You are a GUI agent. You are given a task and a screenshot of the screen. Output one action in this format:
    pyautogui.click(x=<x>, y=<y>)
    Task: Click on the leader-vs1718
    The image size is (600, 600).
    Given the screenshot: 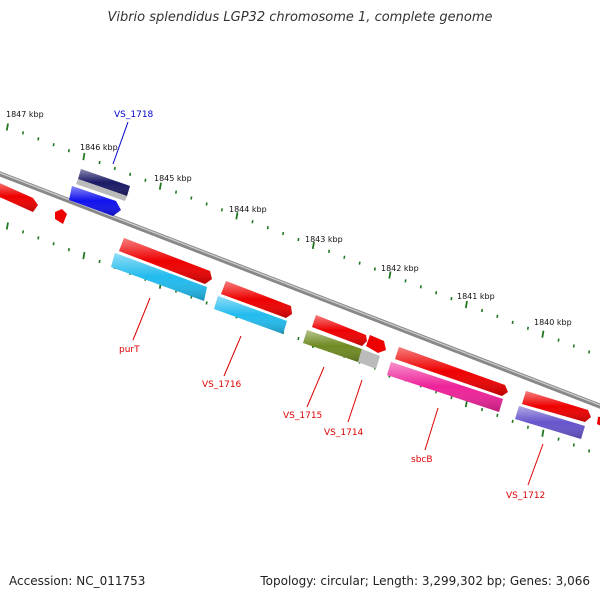 What is the action you would take?
    pyautogui.click(x=120, y=143)
    